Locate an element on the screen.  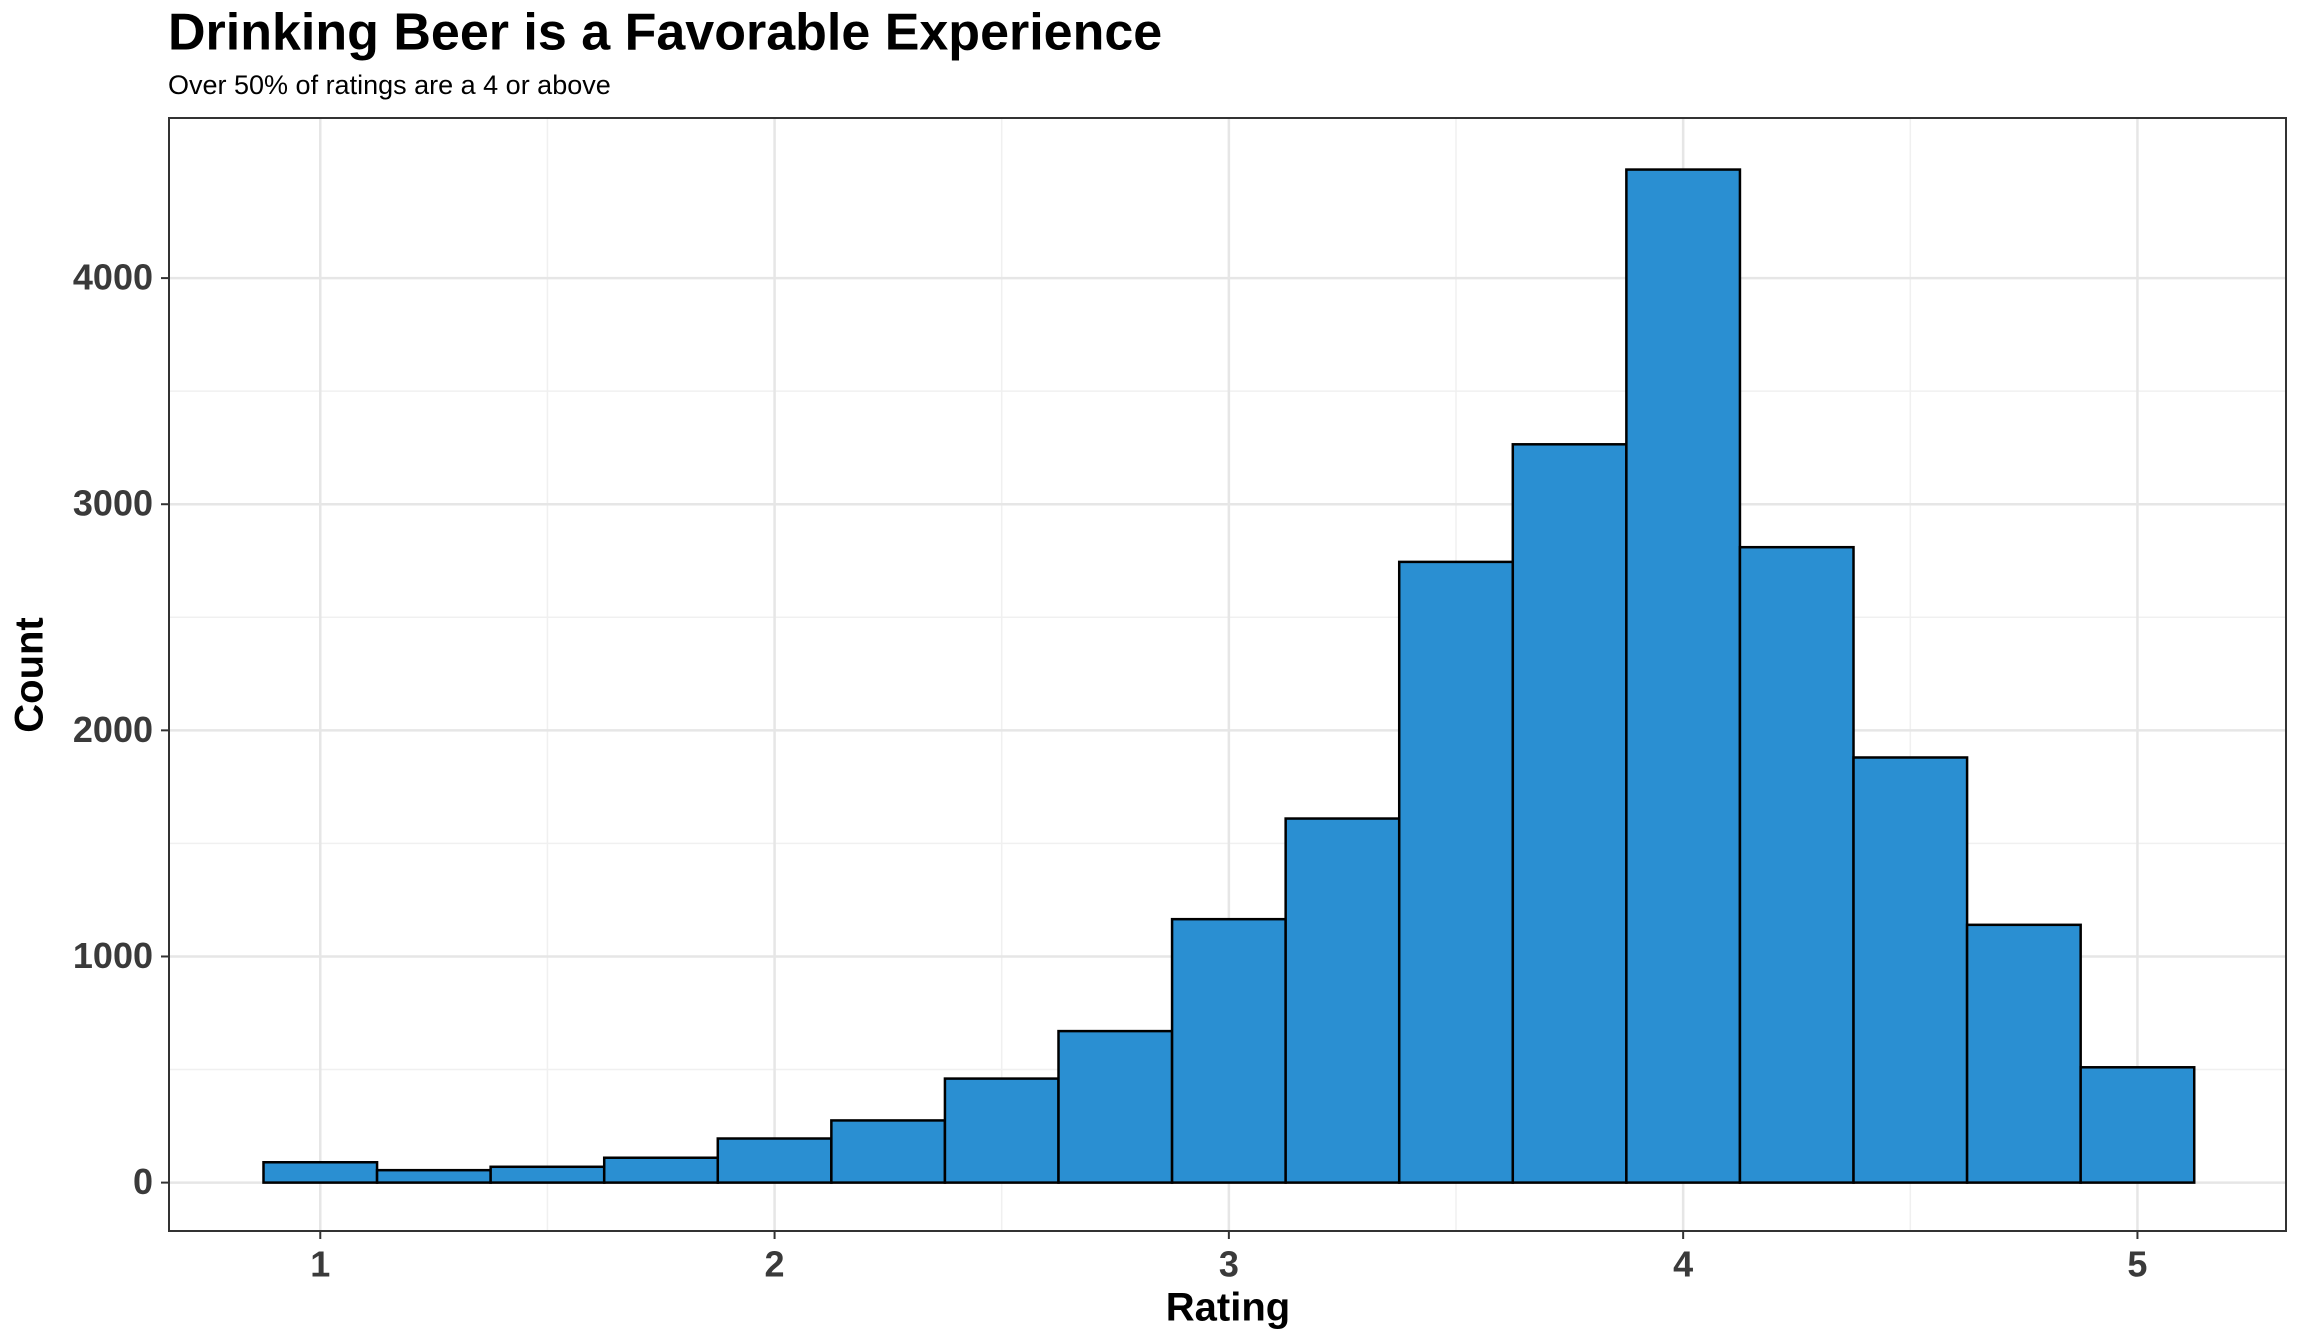
y-tick-label: 1000 is located at coordinates (113, 955).